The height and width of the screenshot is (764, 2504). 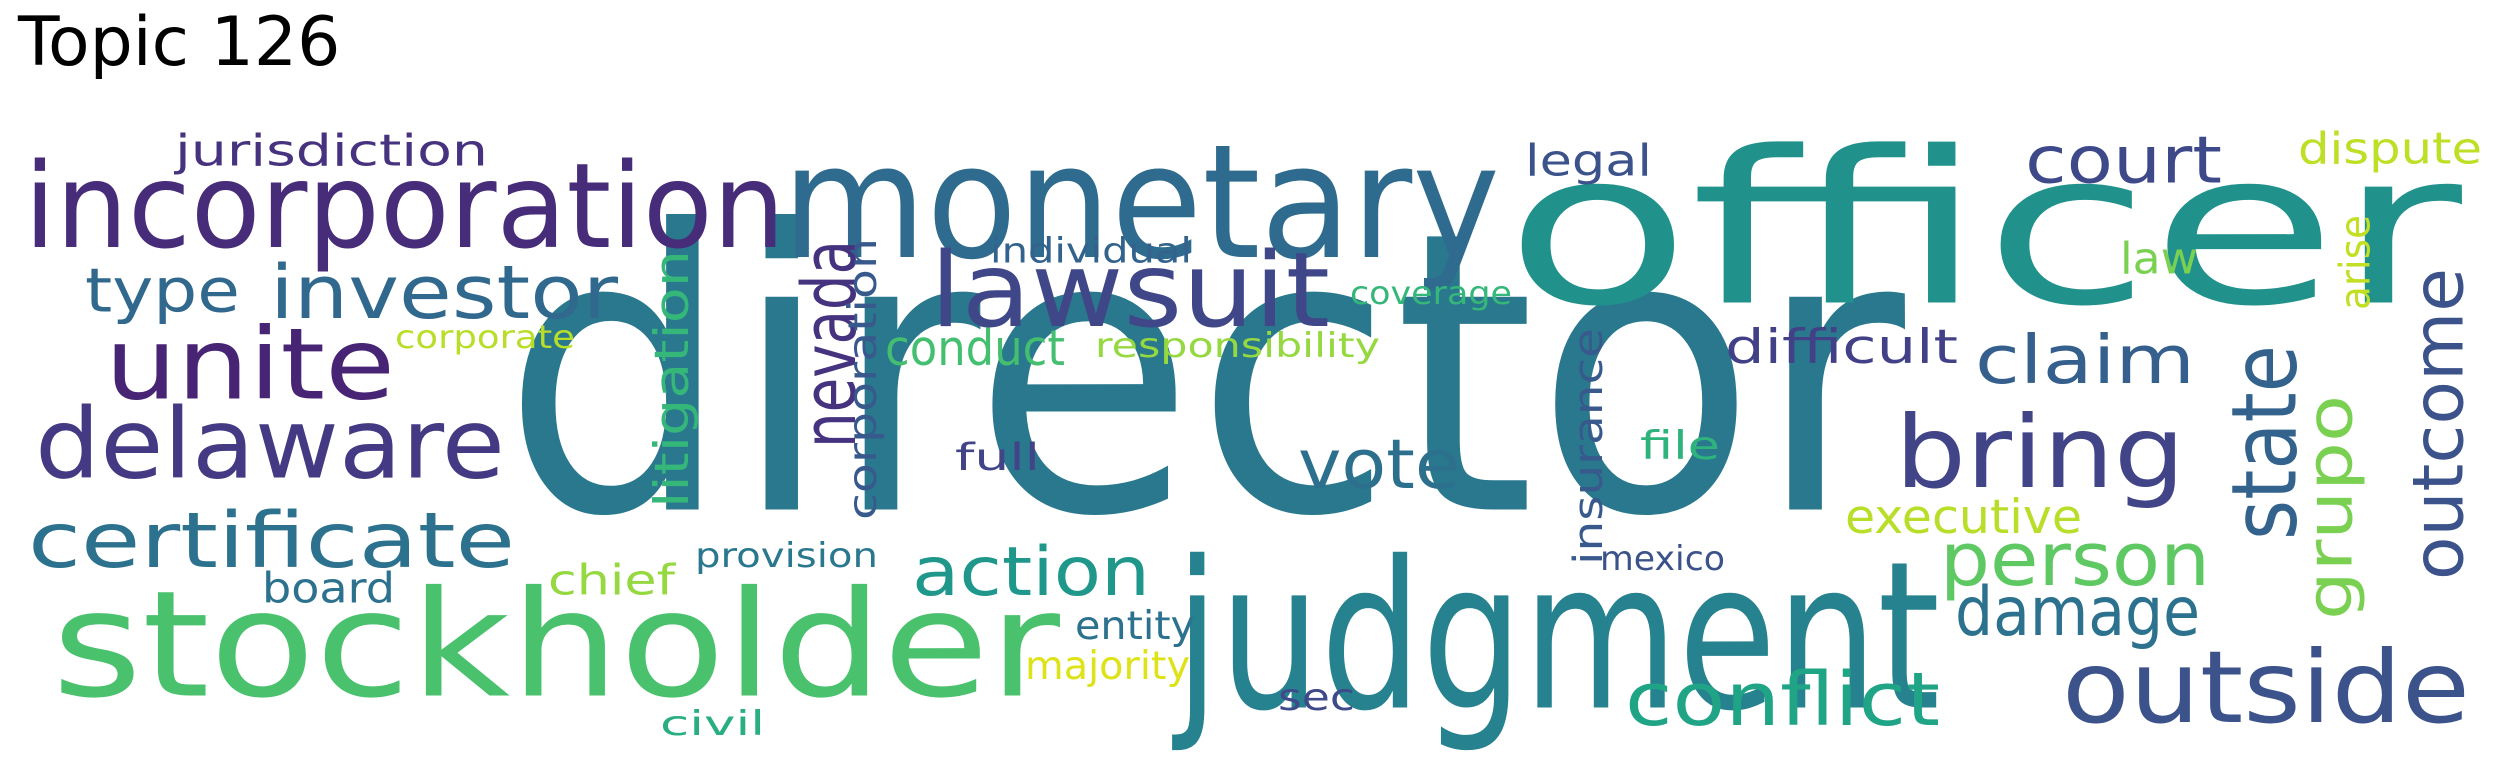 What do you see at coordinates (1091, 252) in the screenshot?
I see `word-individual: individual` at bounding box center [1091, 252].